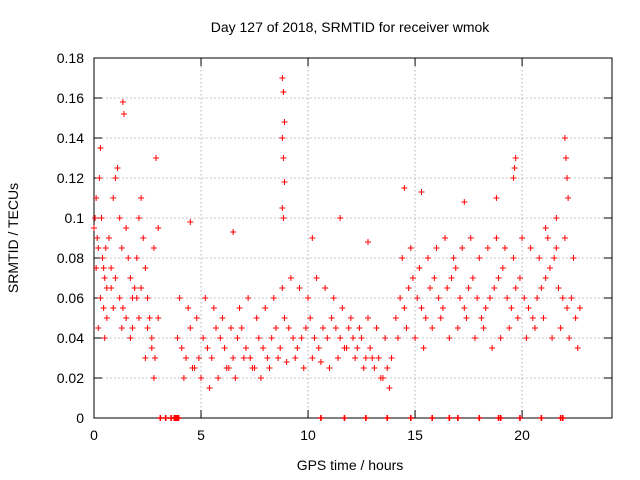 The height and width of the screenshot is (480, 640). What do you see at coordinates (70, 98) in the screenshot?
I see `y-tick-label: 0.16` at bounding box center [70, 98].